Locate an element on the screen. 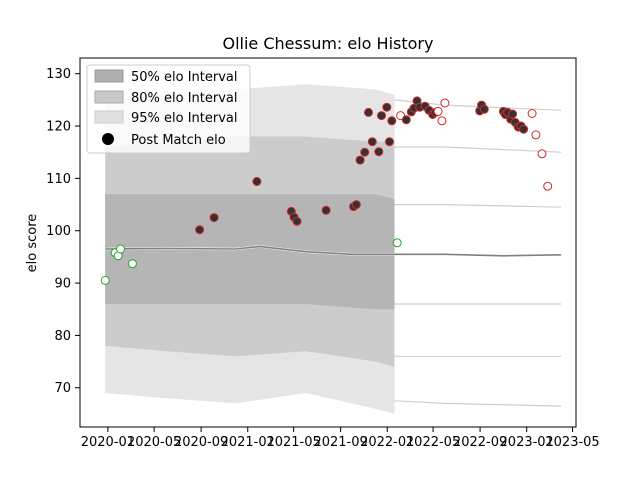  legend-label-95: 95% elo Interval is located at coordinates (184, 118).